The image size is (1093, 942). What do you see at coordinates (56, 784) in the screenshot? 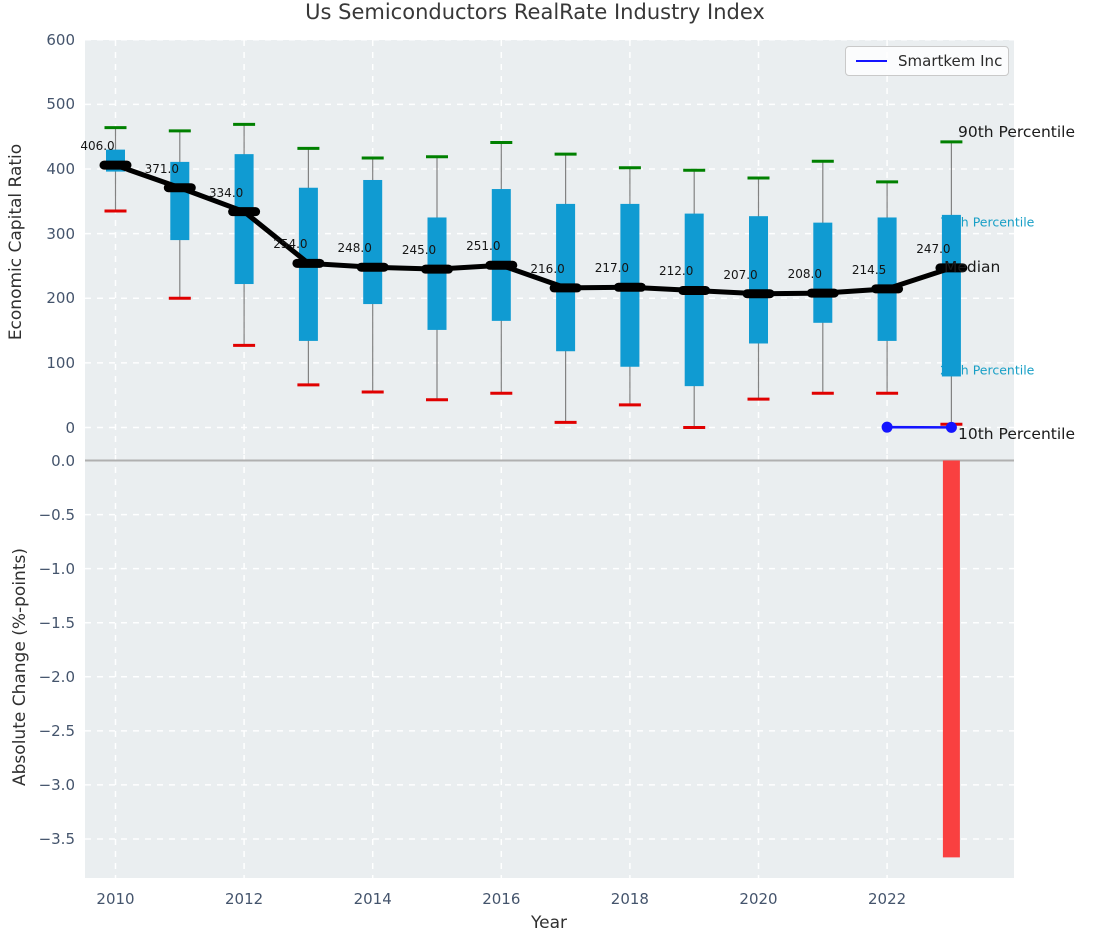
I see `y-tick-label-bottom: −3.0` at bounding box center [56, 784].